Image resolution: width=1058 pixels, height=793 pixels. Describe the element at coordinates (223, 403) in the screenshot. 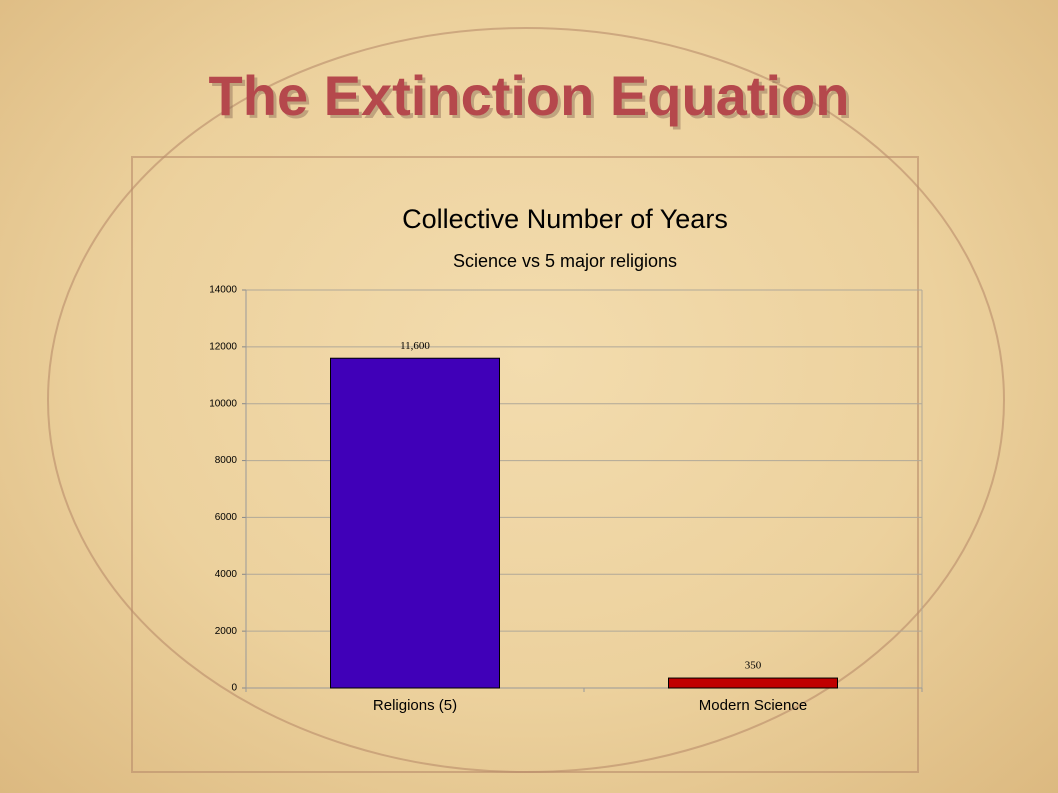

I see `y-tick-label: 10000` at that location.